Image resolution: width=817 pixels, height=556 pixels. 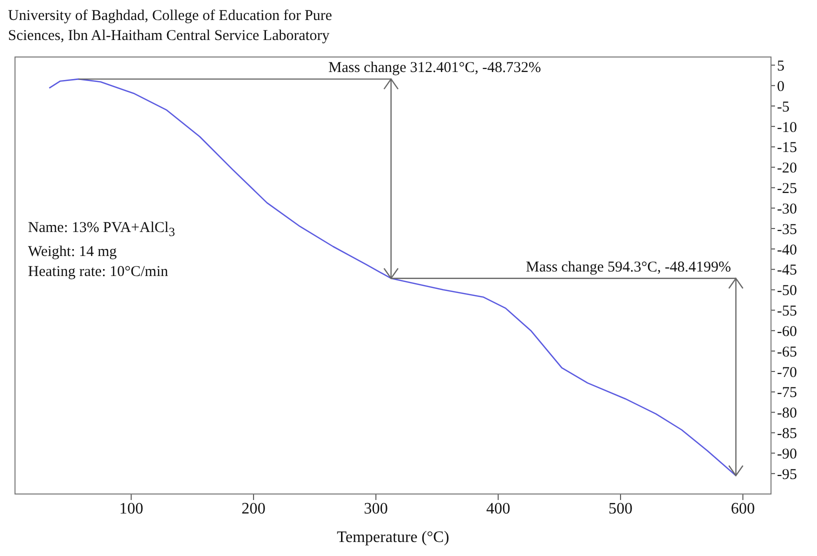 I want to click on y-tick-label: -40, so click(x=787, y=250).